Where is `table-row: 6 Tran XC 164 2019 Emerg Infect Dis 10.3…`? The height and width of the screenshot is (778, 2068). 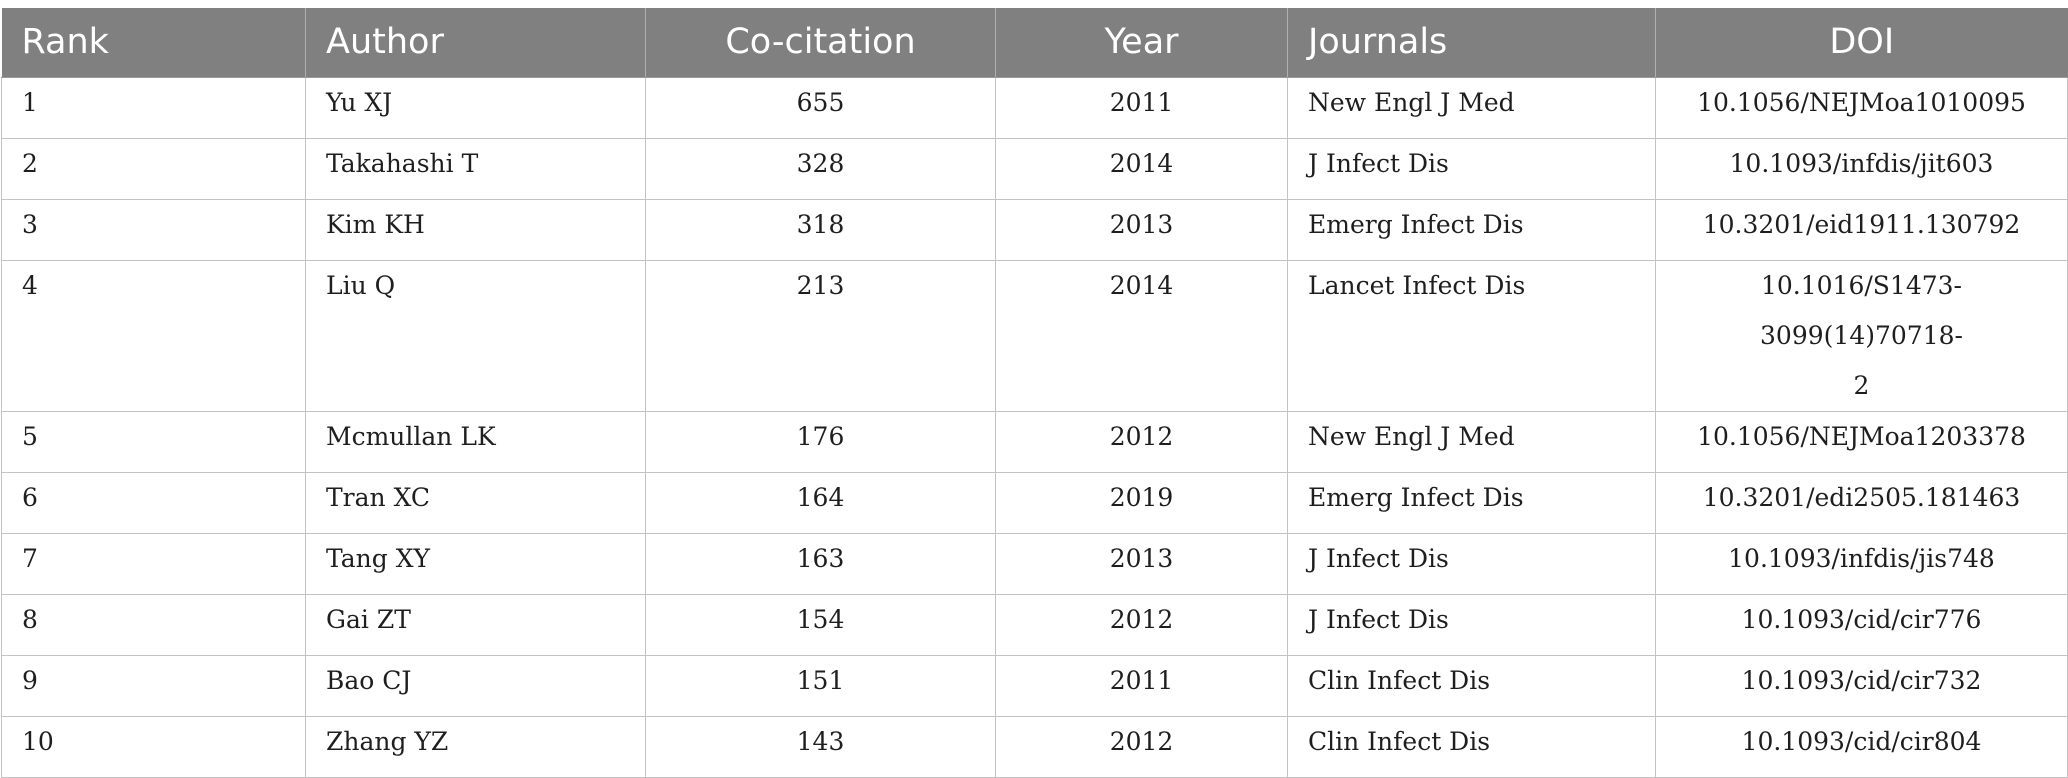
table-row: 6 Tran XC 164 2019 Emerg Infect Dis 10.3… is located at coordinates (1034, 503).